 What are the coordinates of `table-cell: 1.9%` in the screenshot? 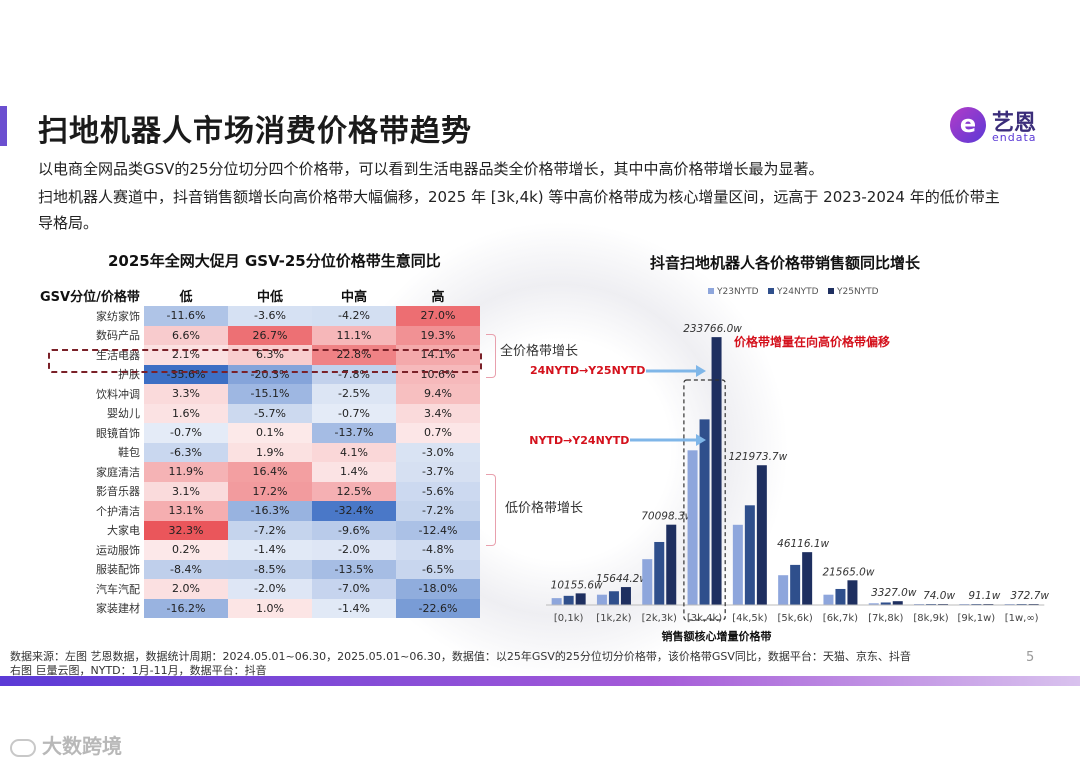 It's located at (270, 452).